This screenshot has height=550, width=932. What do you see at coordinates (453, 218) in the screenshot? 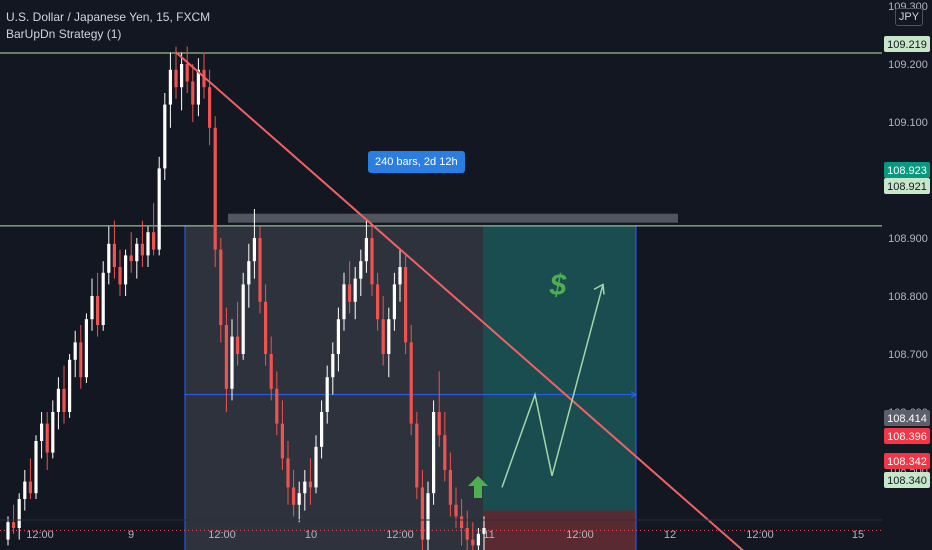
I see `resistance-zone` at bounding box center [453, 218].